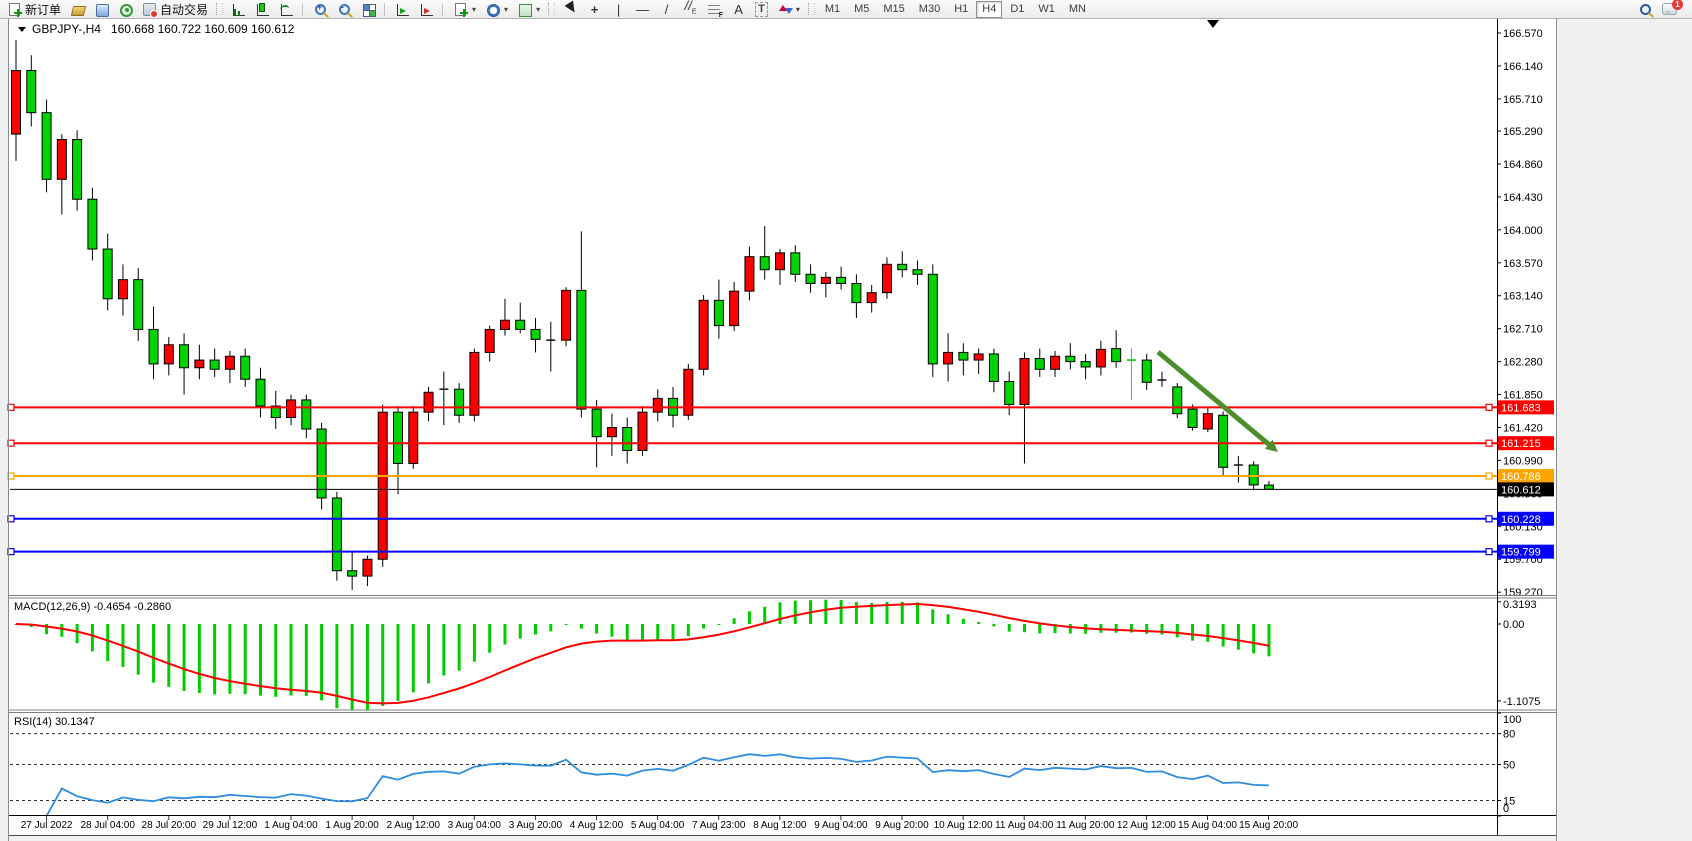 The width and height of the screenshot is (1692, 841). Describe the element at coordinates (184, 9) in the screenshot. I see `autotrading-label: 自动交易` at that location.